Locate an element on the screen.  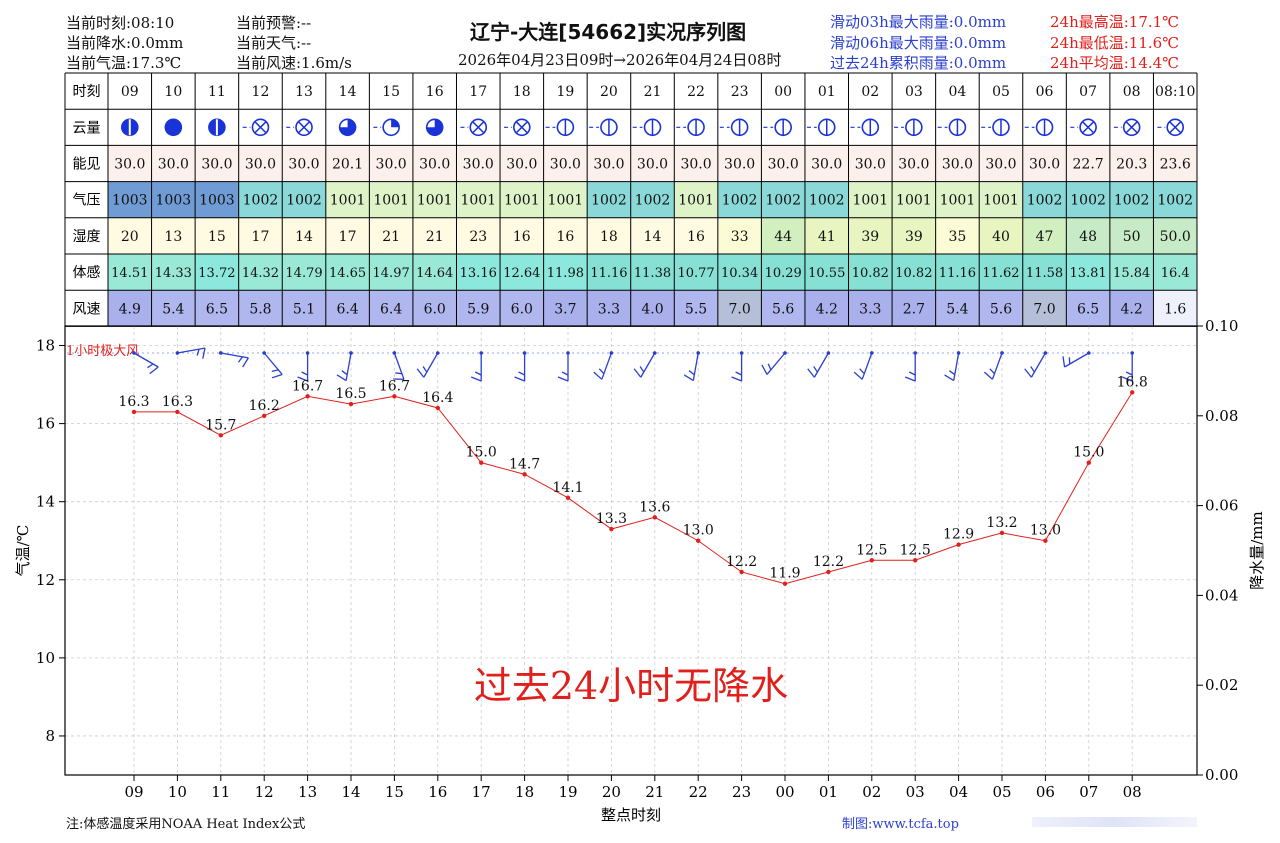
row-label-vis: 能见 is located at coordinates (87, 165).